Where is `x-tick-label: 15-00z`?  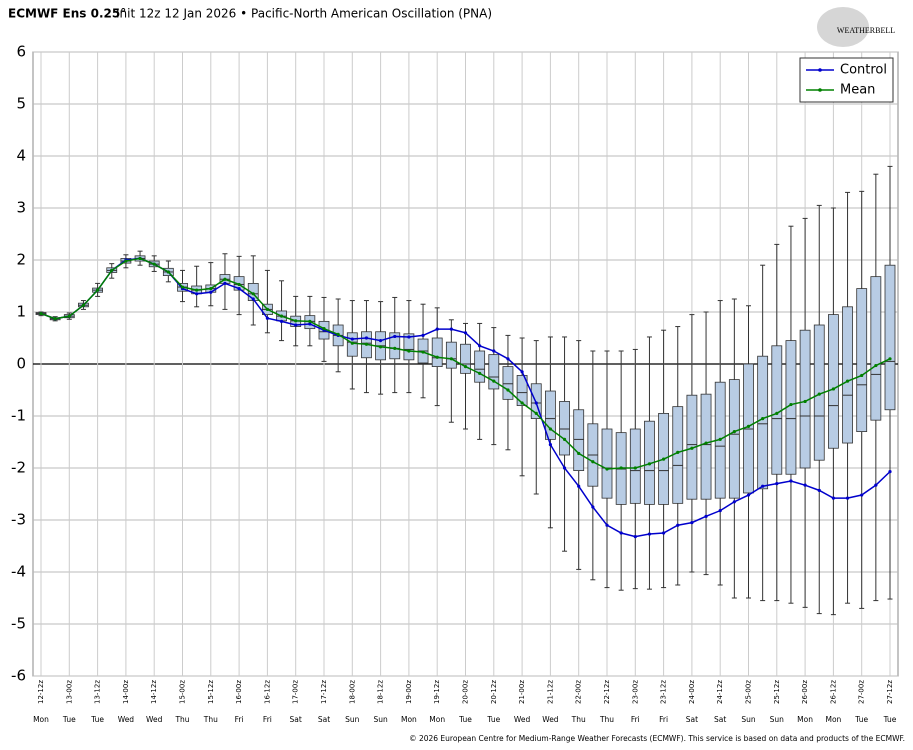
x-tick-label: 15-00z is located at coordinates (183, 692).